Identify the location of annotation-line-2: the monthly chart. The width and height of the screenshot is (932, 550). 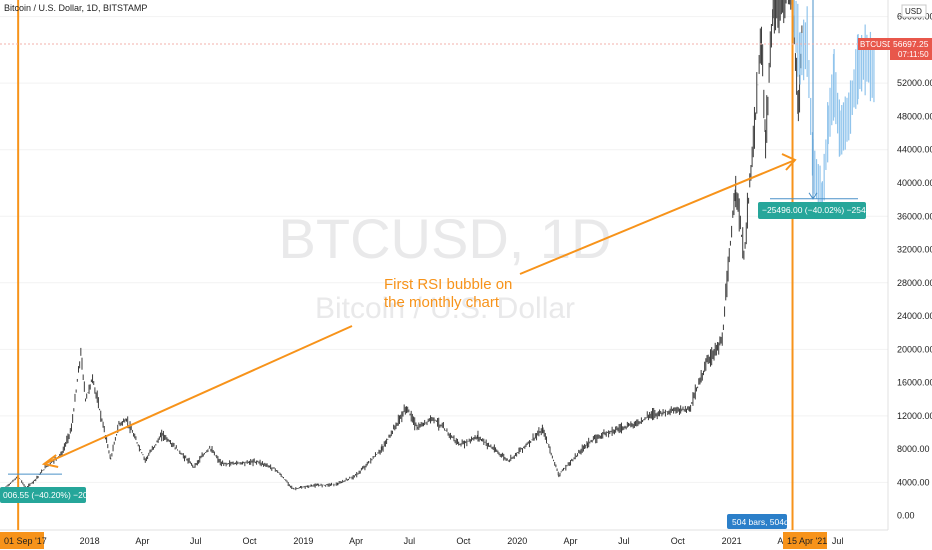
(442, 302).